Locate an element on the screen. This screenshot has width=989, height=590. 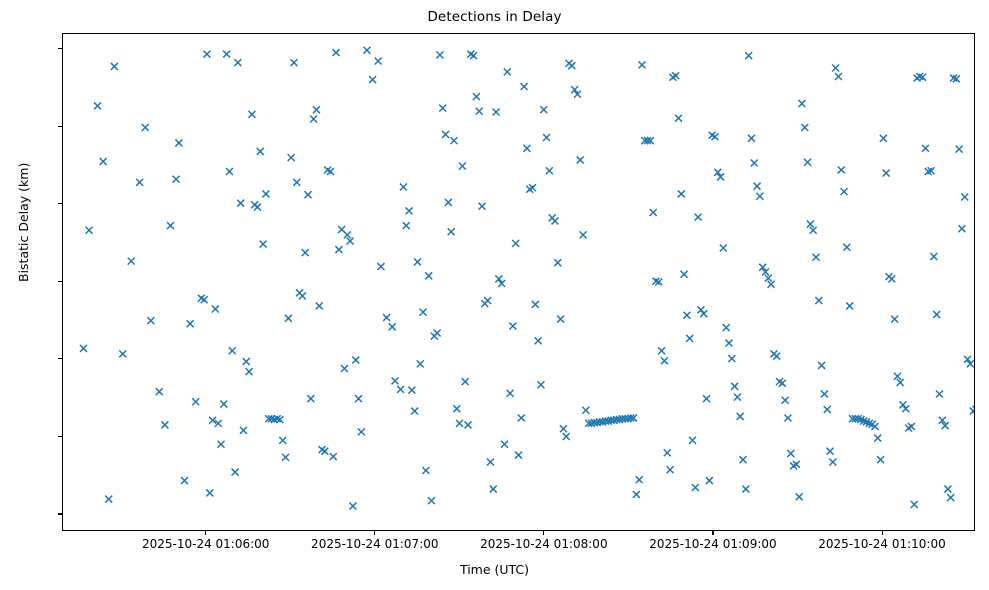
x-tick-label: 2025-10-24 01:09:00 is located at coordinates (713, 544).